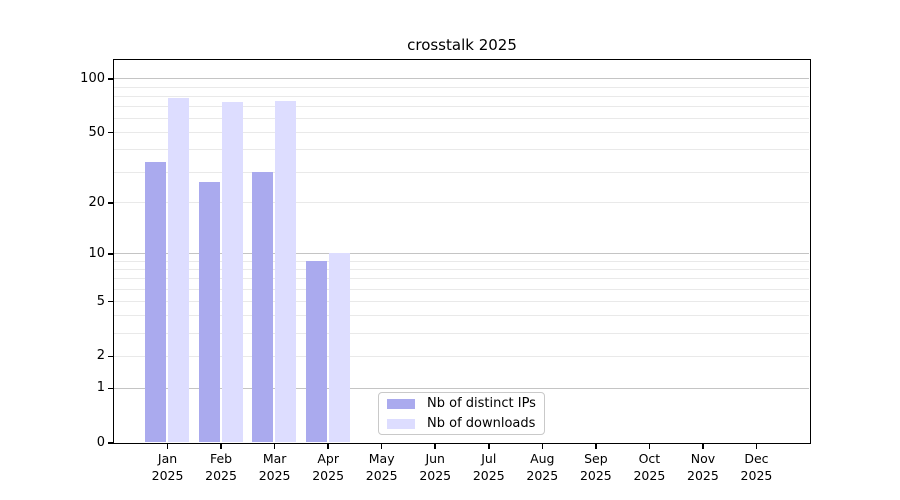 The image size is (900, 500). I want to click on month-label: Jan, so click(167, 458).